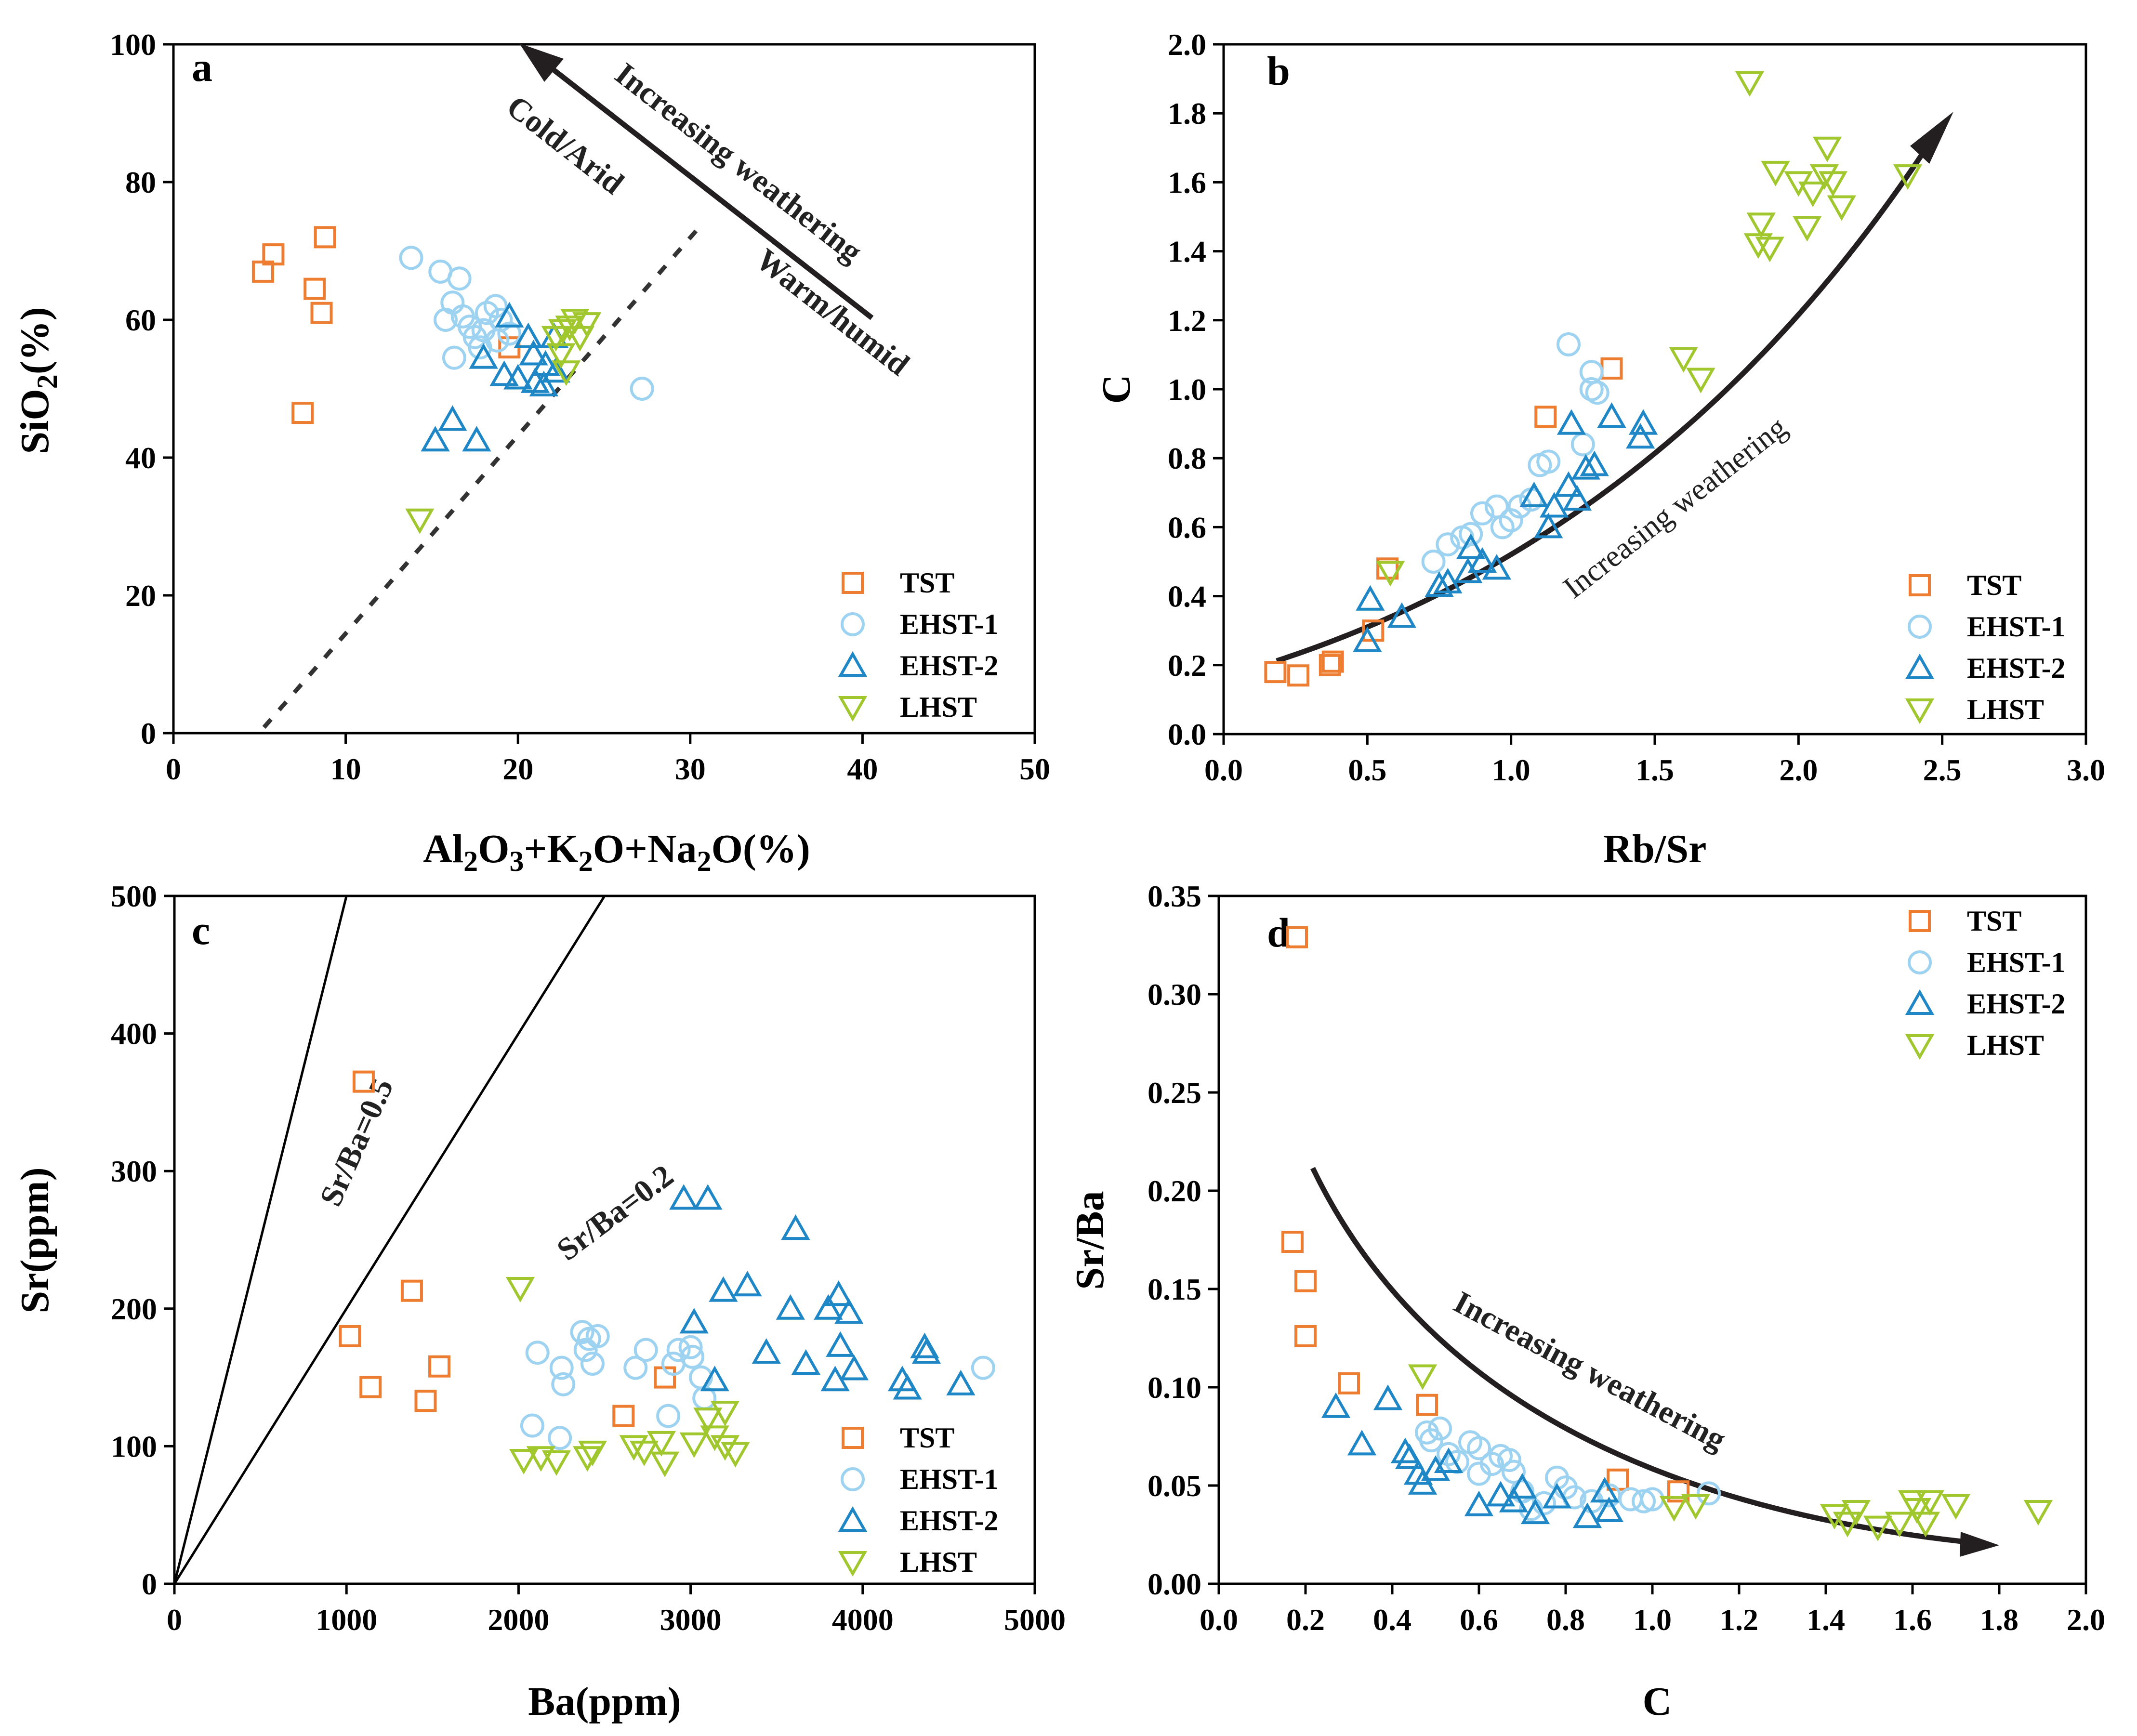 The height and width of the screenshot is (1736, 2137). Describe the element at coordinates (1942, 770) in the screenshot. I see `x-tick-label: 2.5` at that location.